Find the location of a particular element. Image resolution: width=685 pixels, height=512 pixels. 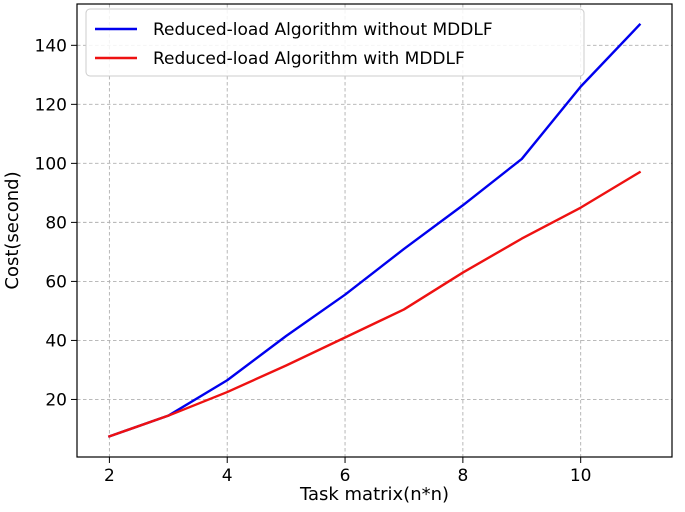

y-tick-label: 60 is located at coordinates (56, 282).